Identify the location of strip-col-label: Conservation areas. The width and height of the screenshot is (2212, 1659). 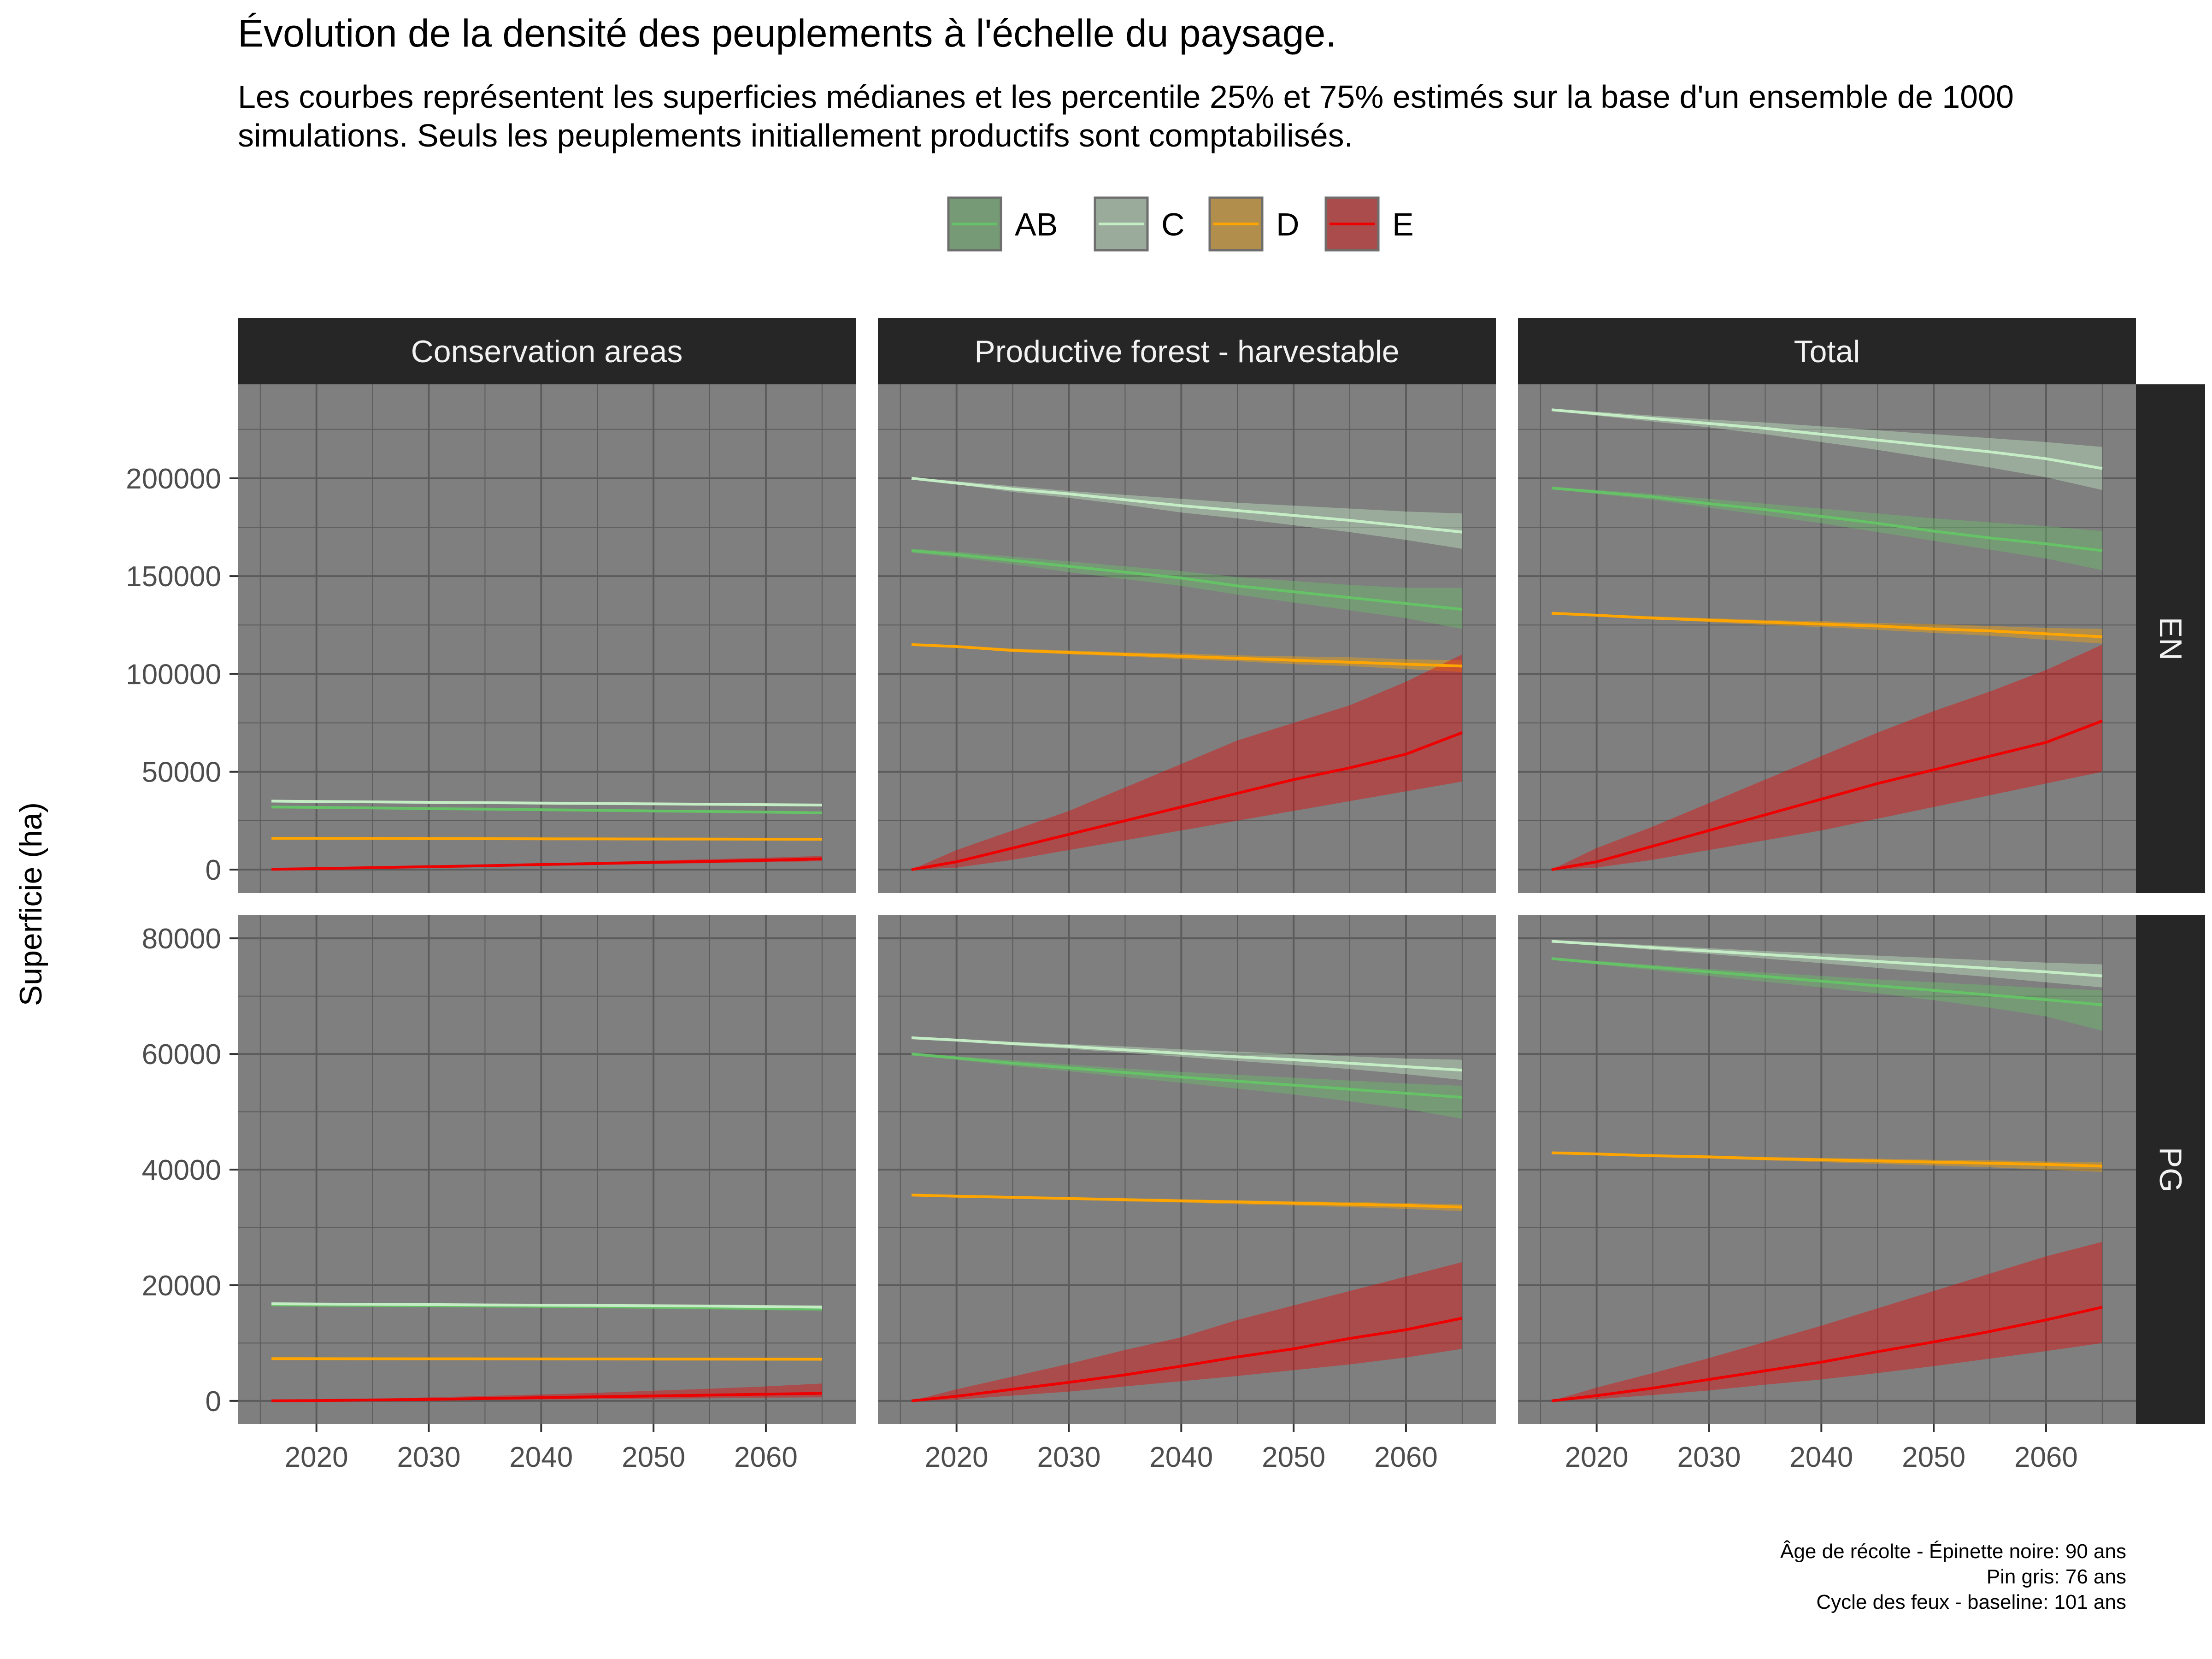
(547, 351).